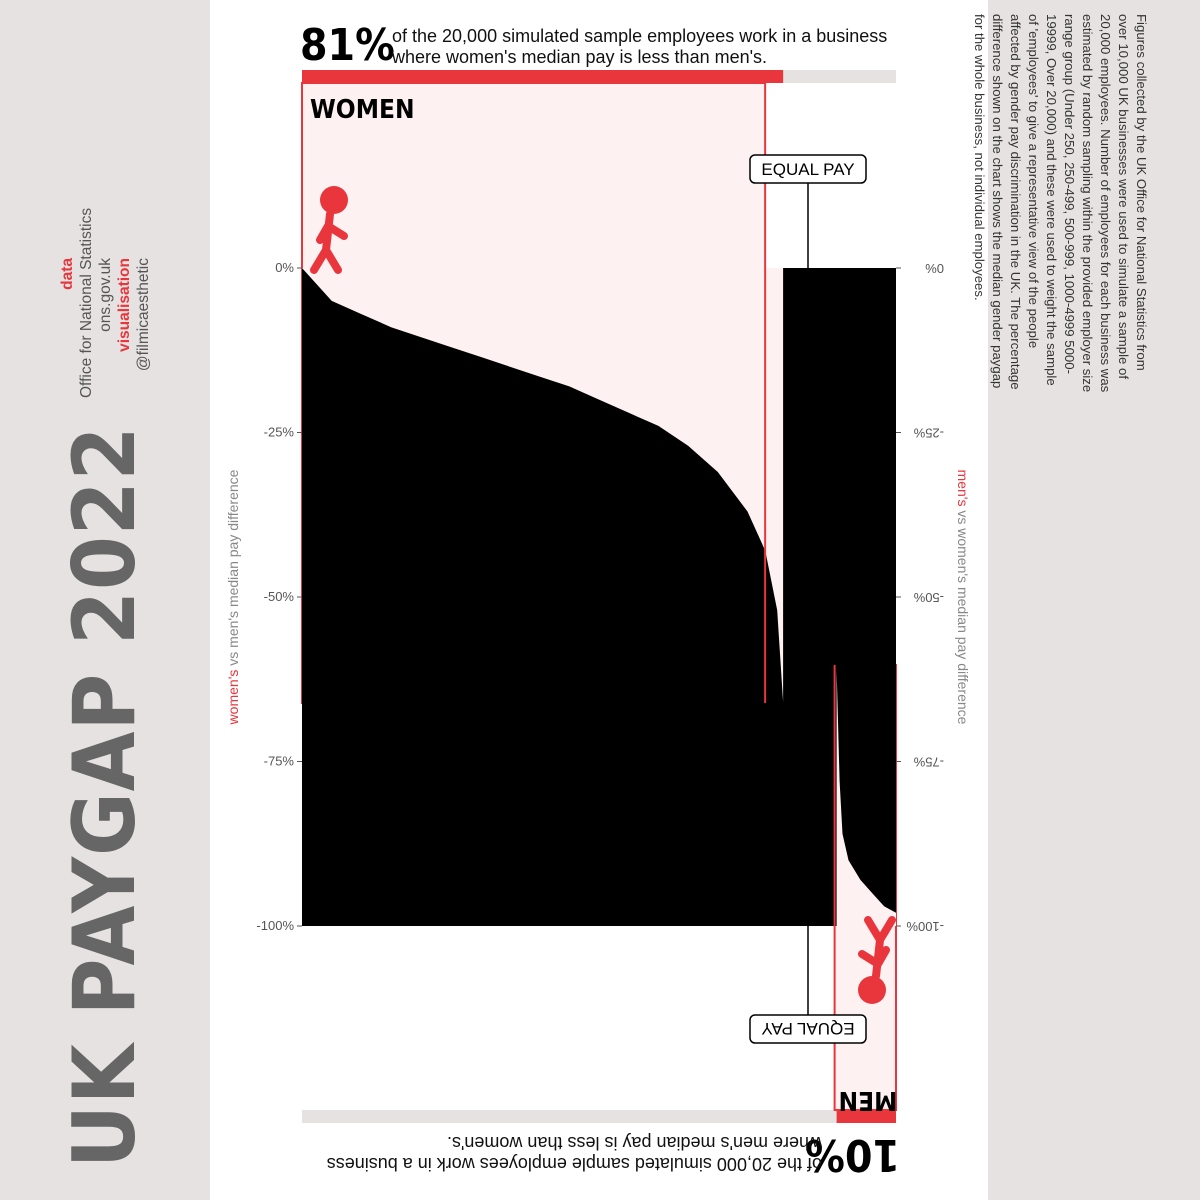 This screenshot has width=1200, height=1200. I want to click on equal-pay-box-bottom, so click(808, 1029).